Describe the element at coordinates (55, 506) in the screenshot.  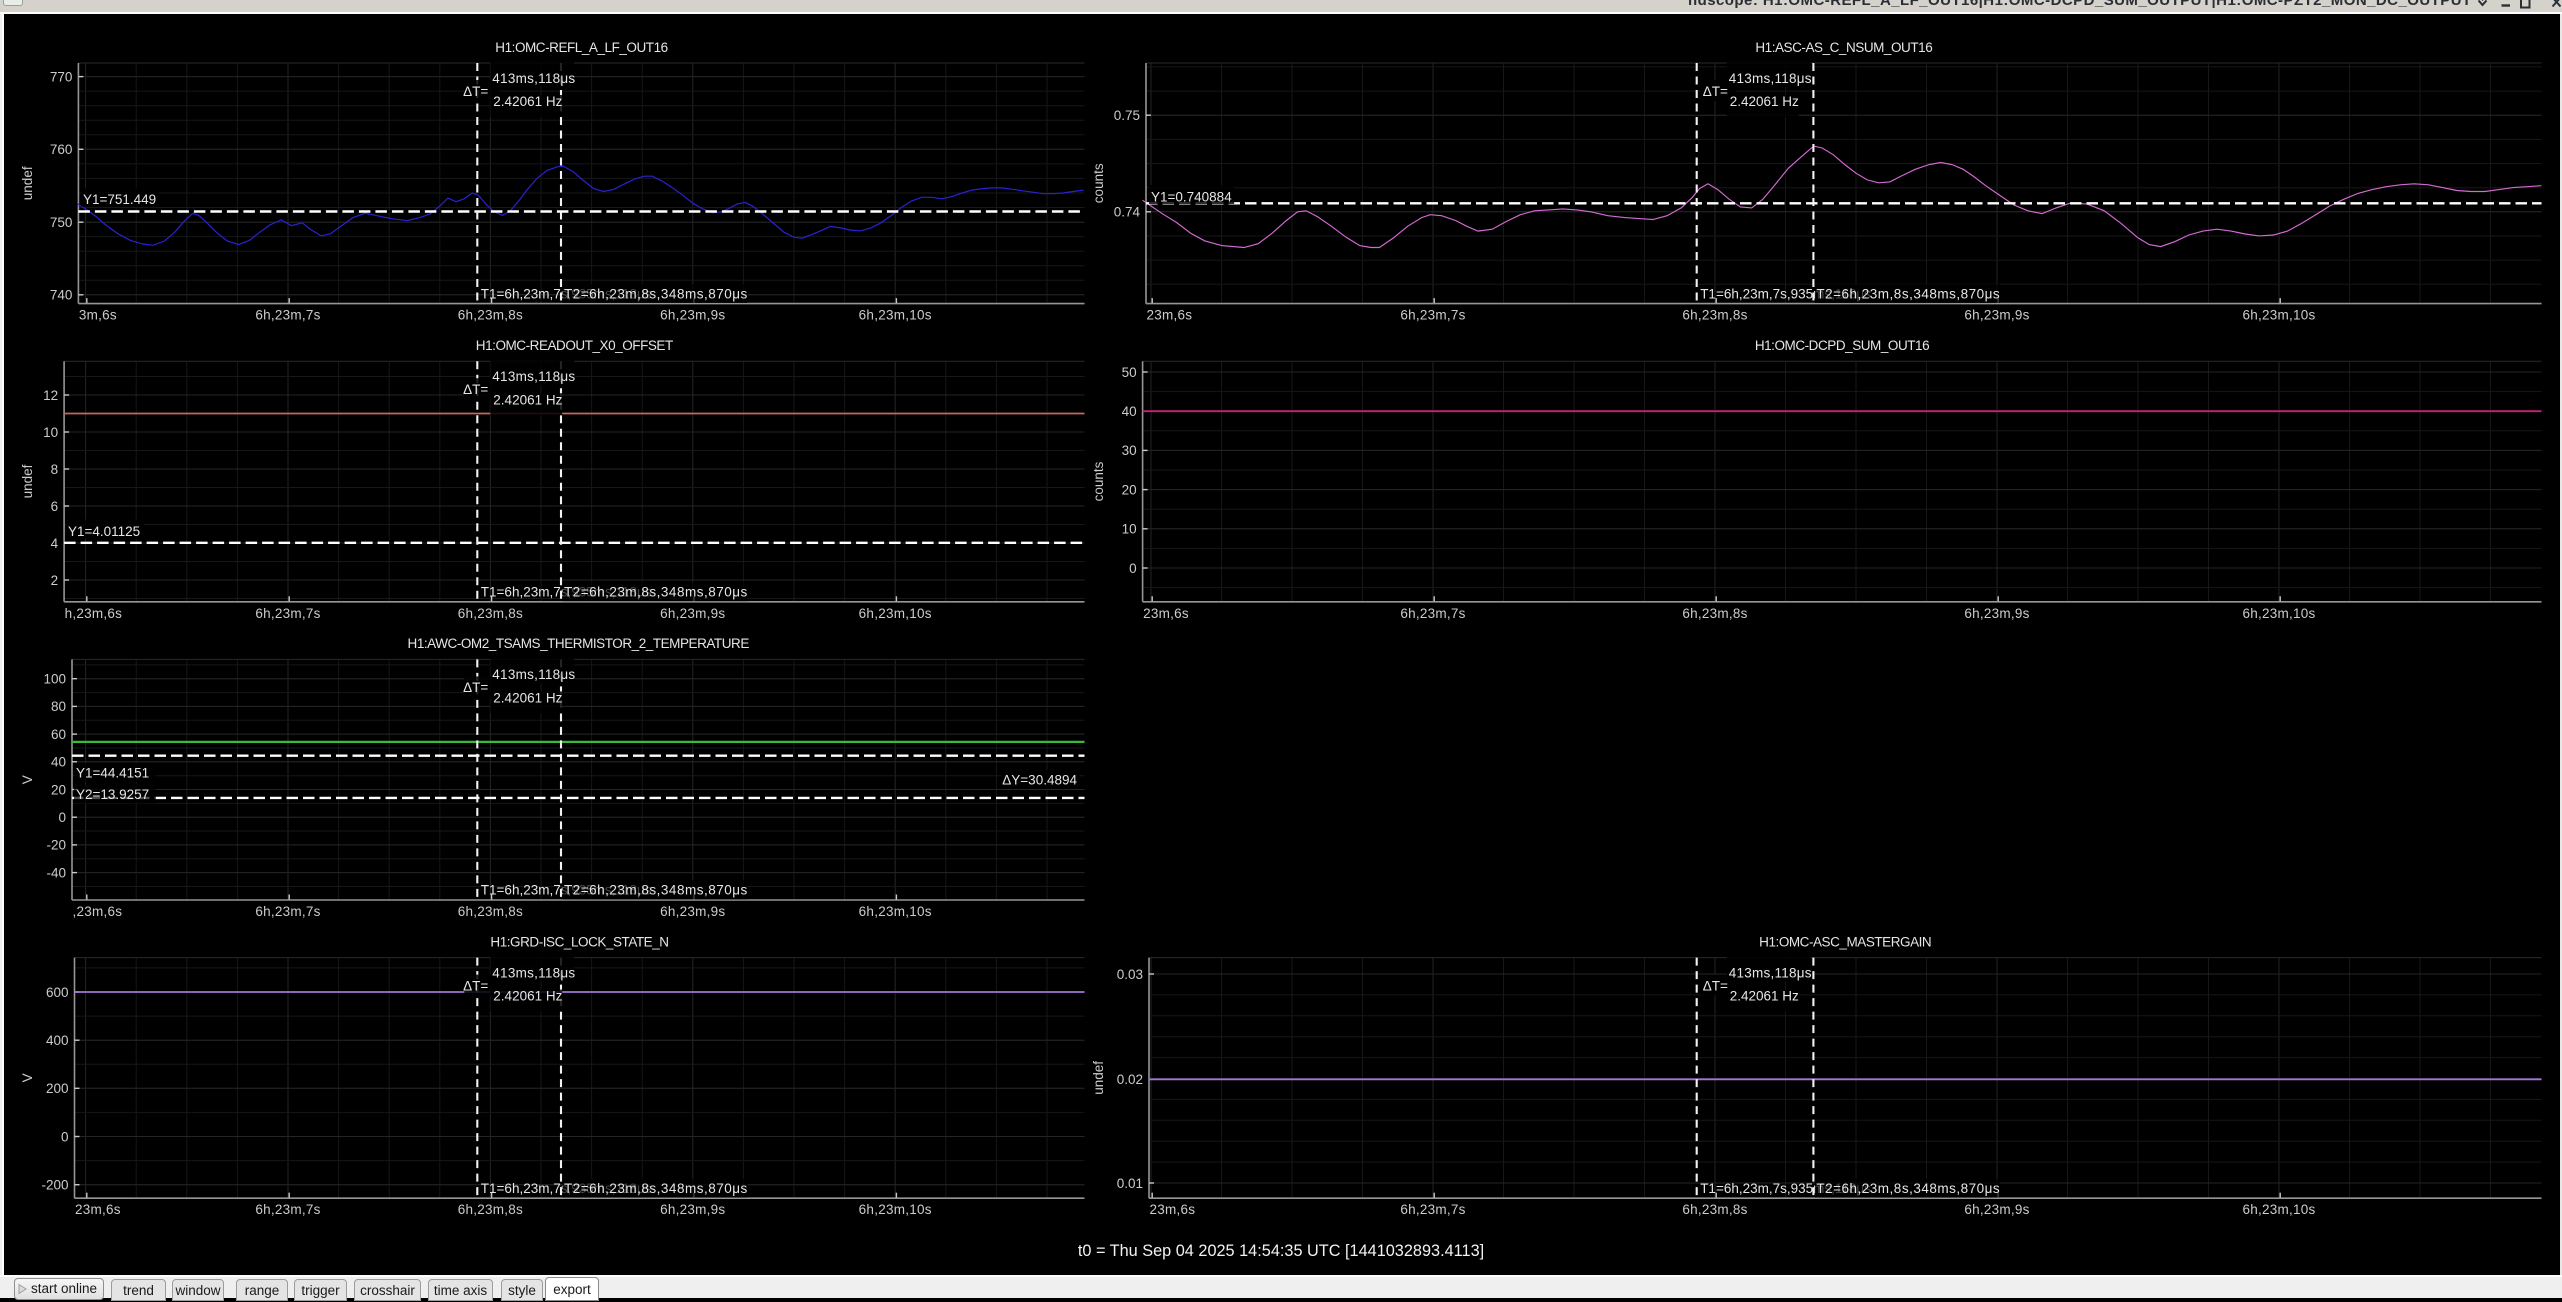
I see `svg-text: 6` at that location.